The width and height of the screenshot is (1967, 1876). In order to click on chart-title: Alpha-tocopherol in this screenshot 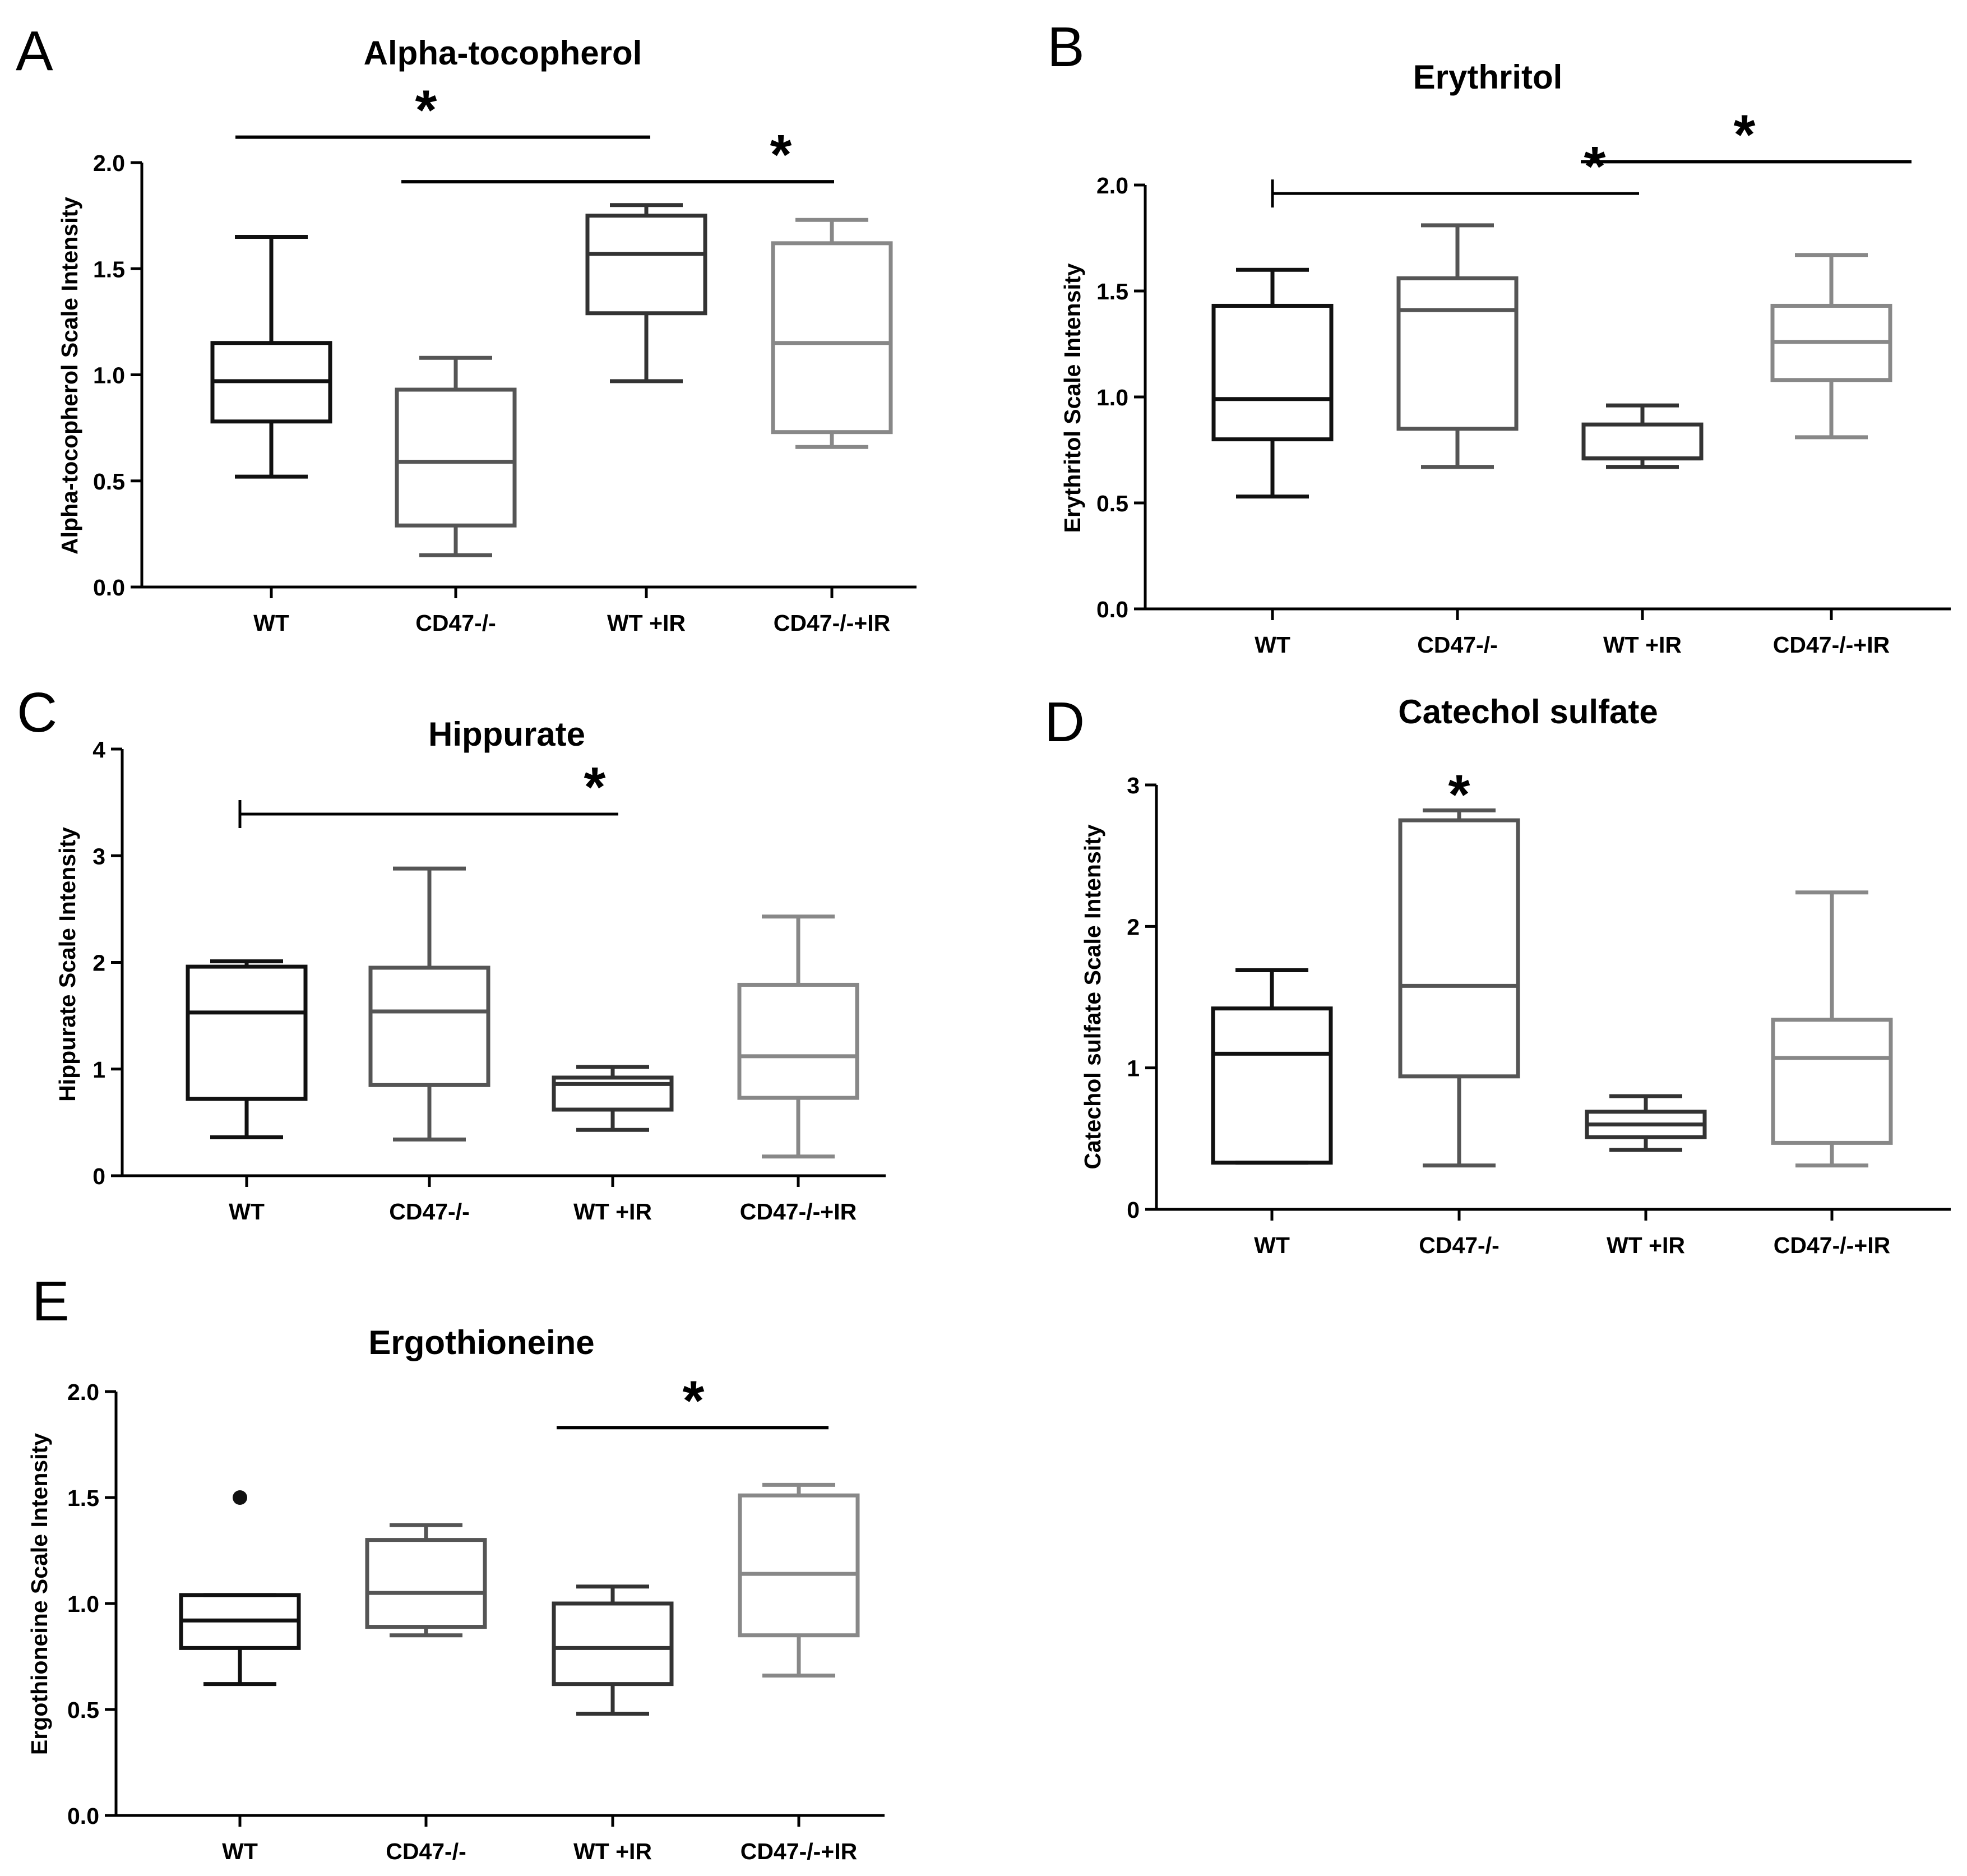, I will do `click(503, 53)`.